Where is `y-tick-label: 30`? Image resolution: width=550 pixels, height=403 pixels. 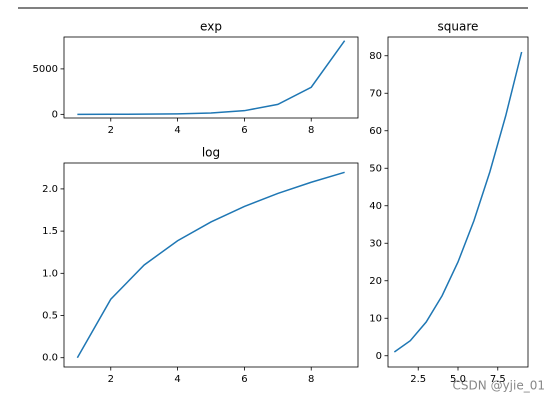 y-tick-label: 30 is located at coordinates (375, 243).